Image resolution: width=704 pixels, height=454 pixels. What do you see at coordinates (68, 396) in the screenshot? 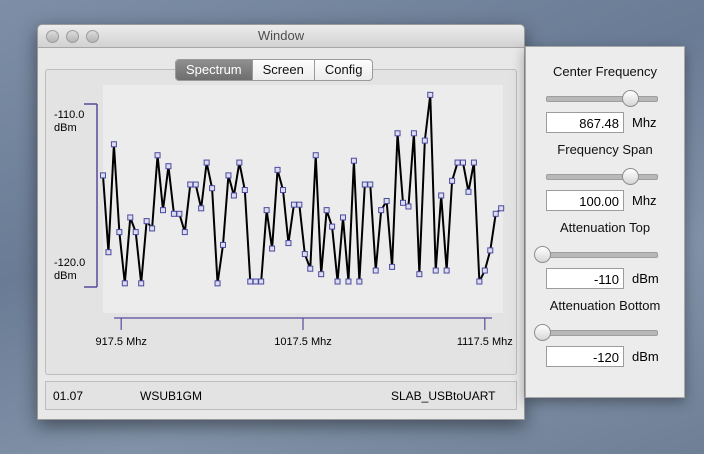
I see `status-text: 01.07` at bounding box center [68, 396].